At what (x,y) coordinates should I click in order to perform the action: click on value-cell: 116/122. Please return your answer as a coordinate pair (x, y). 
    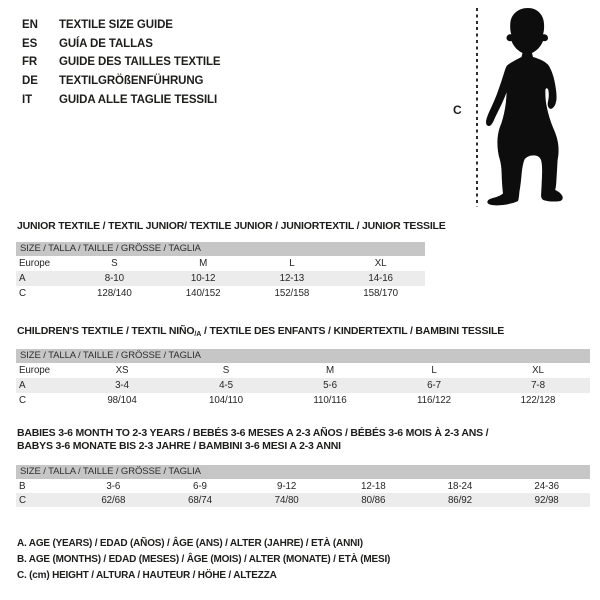
    Looking at the image, I should click on (434, 400).